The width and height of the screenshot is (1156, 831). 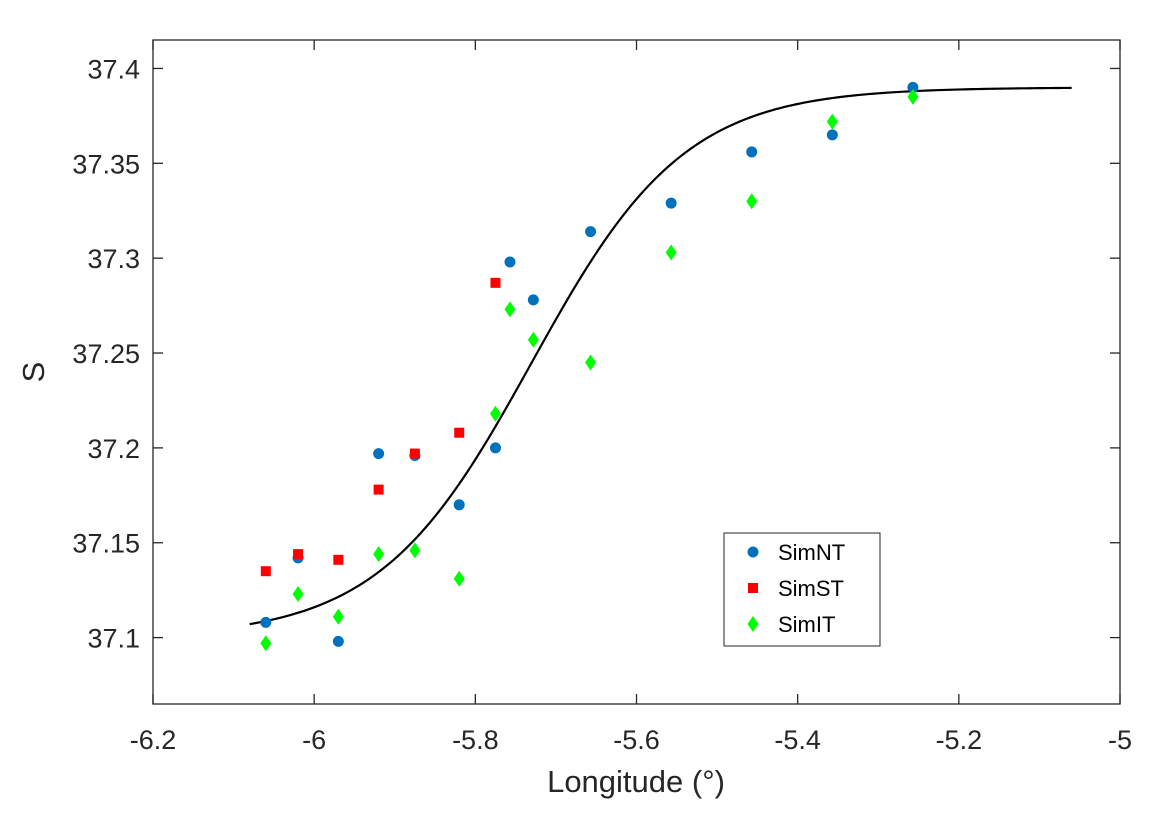 What do you see at coordinates (753, 624) in the screenshot?
I see `legend-marker-simit` at bounding box center [753, 624].